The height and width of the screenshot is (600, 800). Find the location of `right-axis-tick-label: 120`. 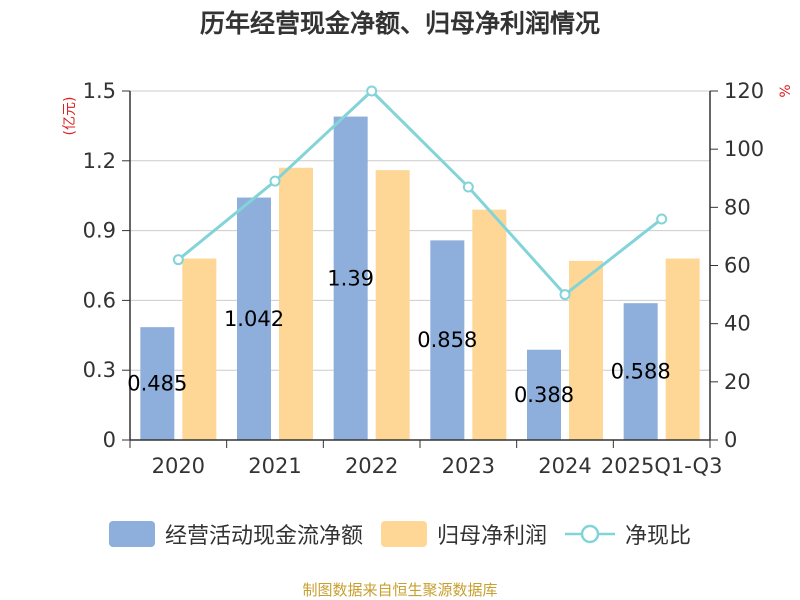

right-axis-tick-label: 120 is located at coordinates (744, 91).